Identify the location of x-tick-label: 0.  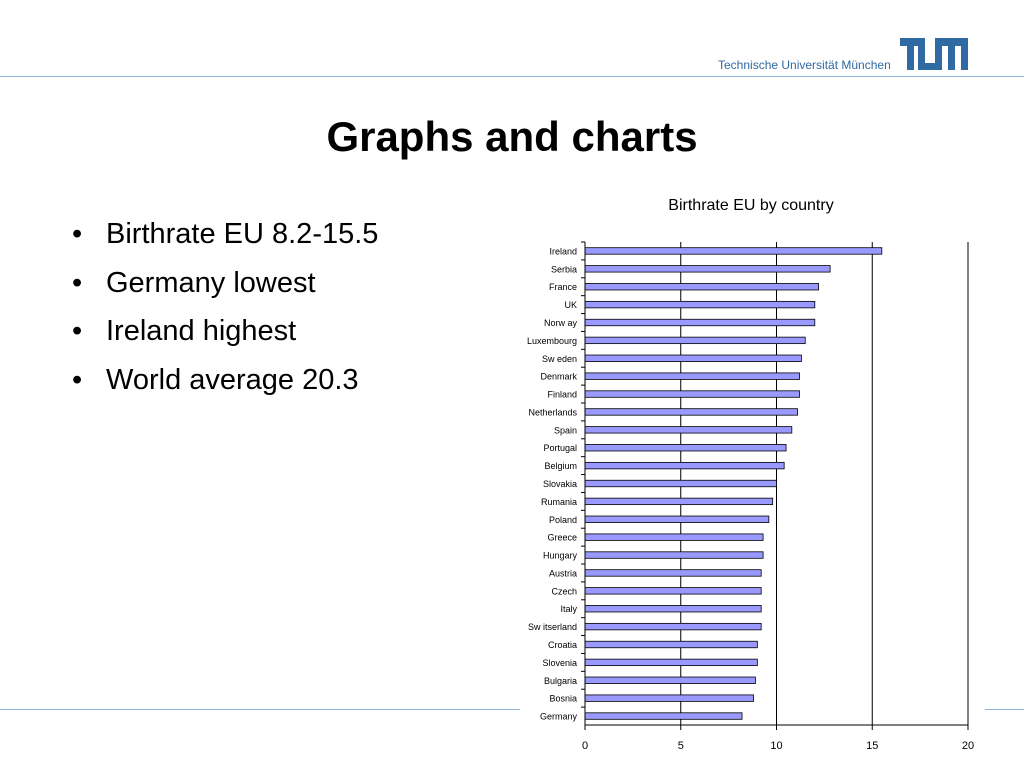
(585, 746).